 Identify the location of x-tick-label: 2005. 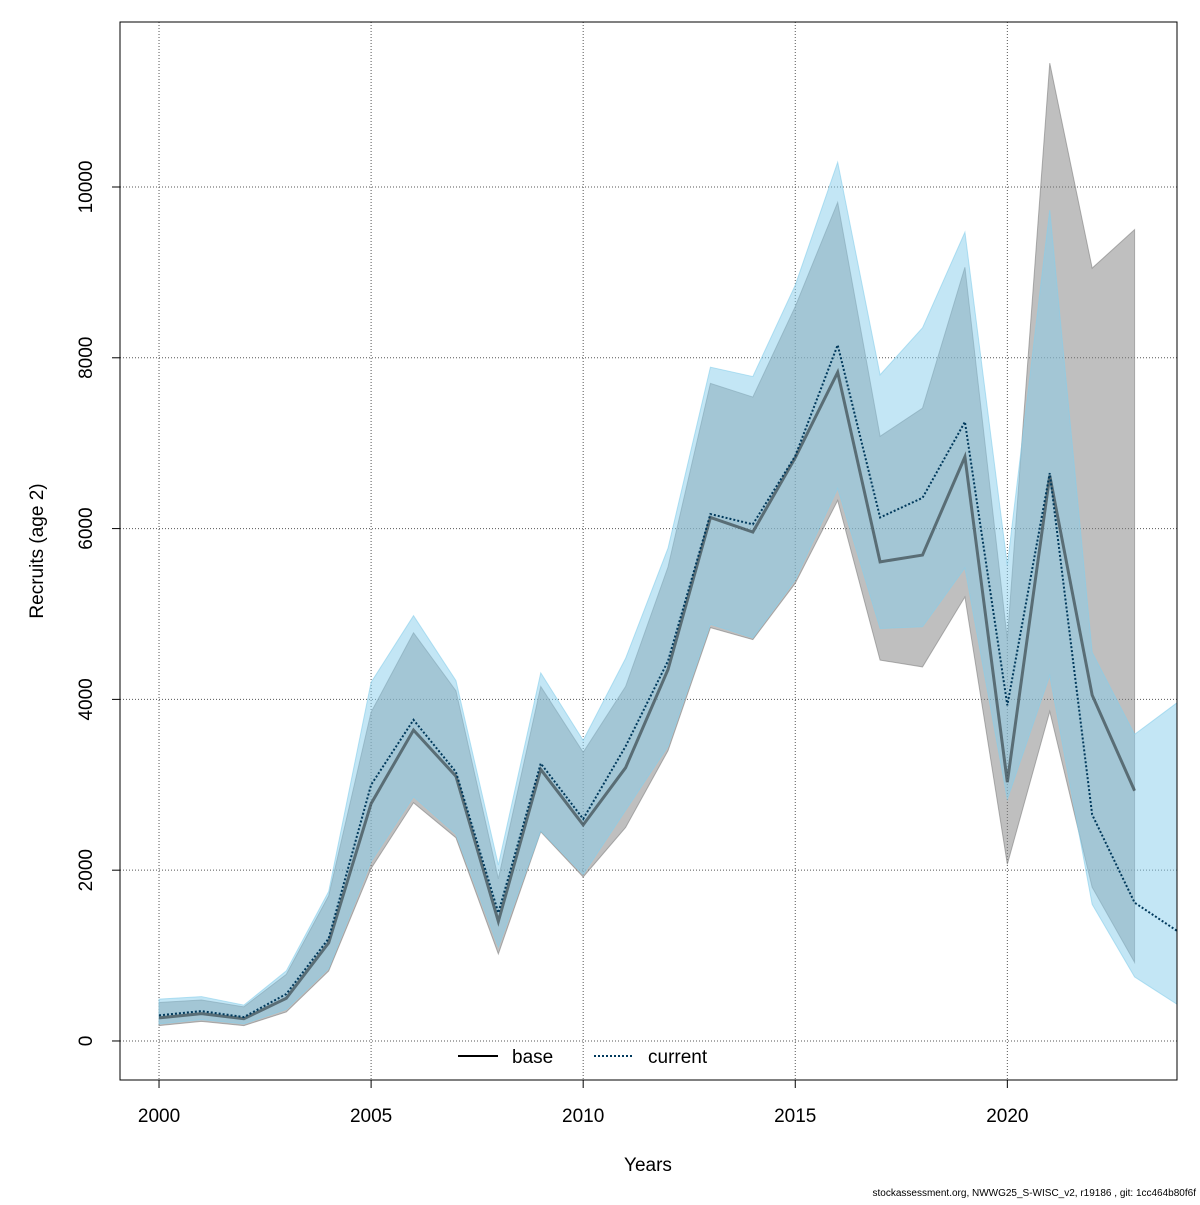
(371, 1116).